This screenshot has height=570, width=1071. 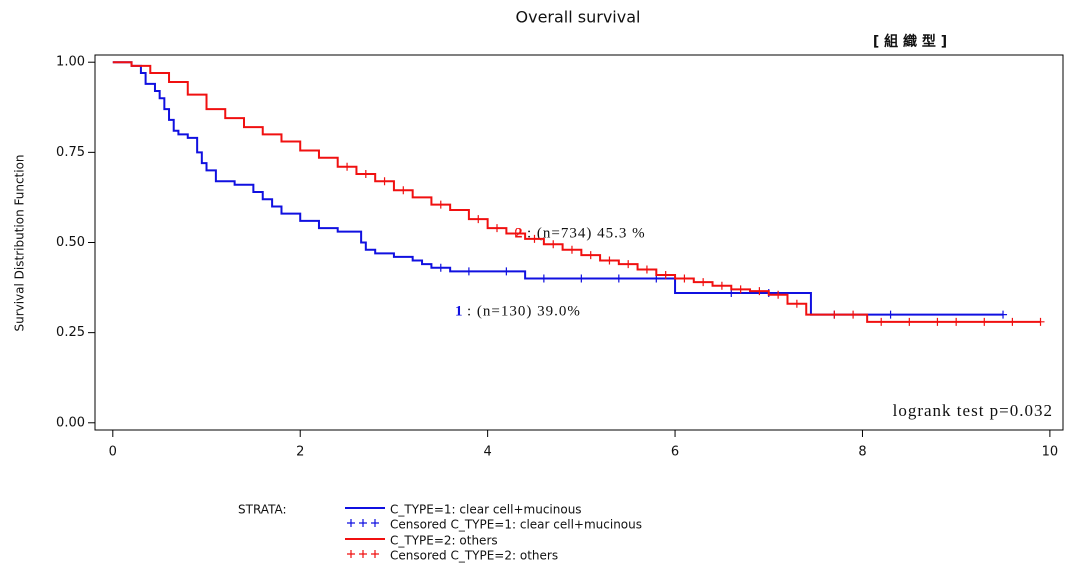 I want to click on chart-title: Overall survival, so click(x=578, y=17).